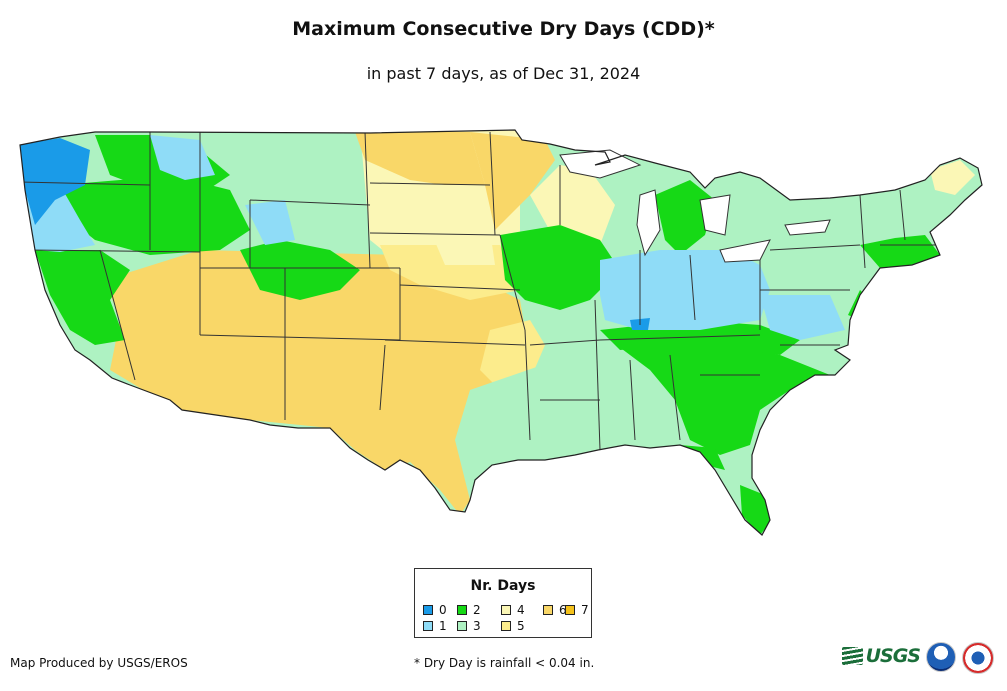  Describe the element at coordinates (513, 626) in the screenshot. I see `legend-item-5: 5` at that location.